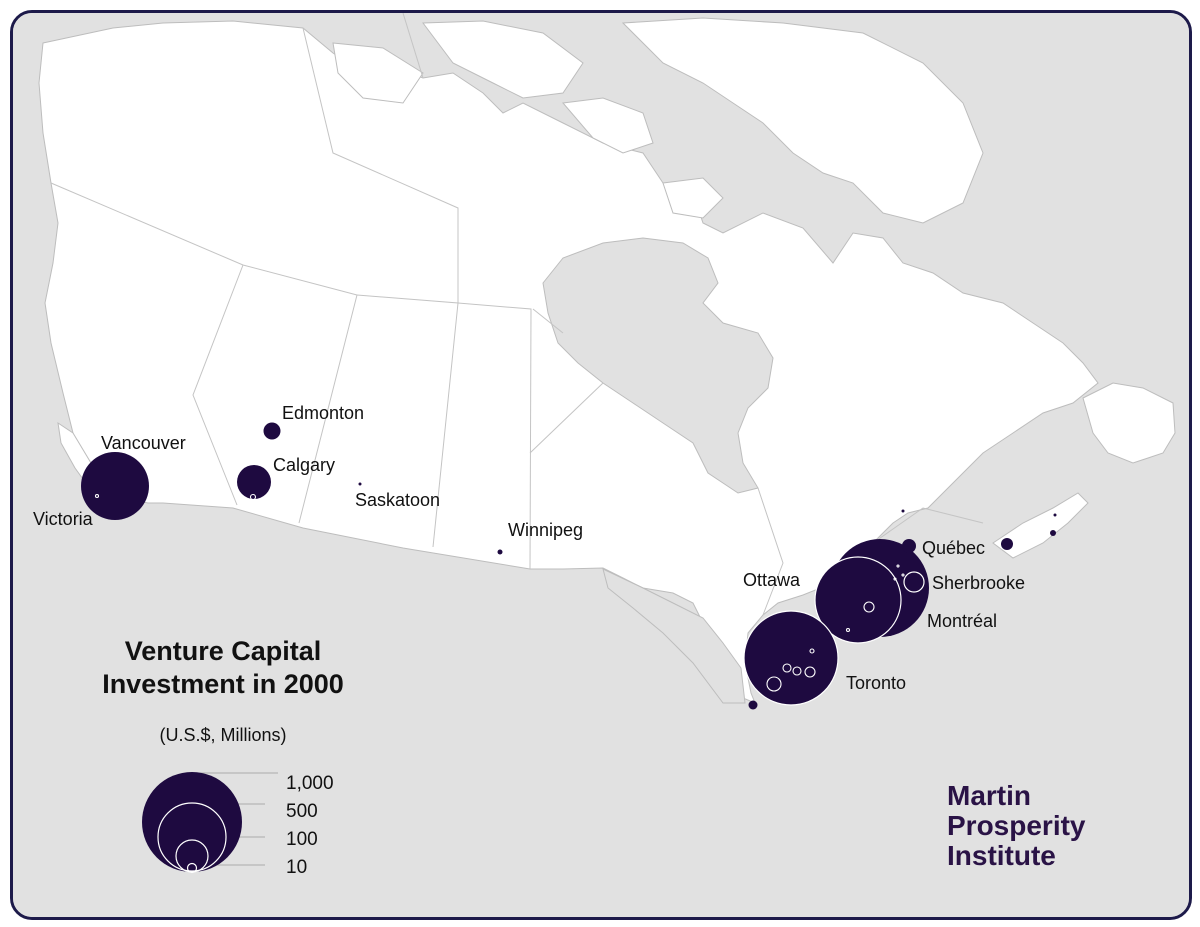 The image size is (1200, 927). I want to click on legend-label-100: 100, so click(302, 839).